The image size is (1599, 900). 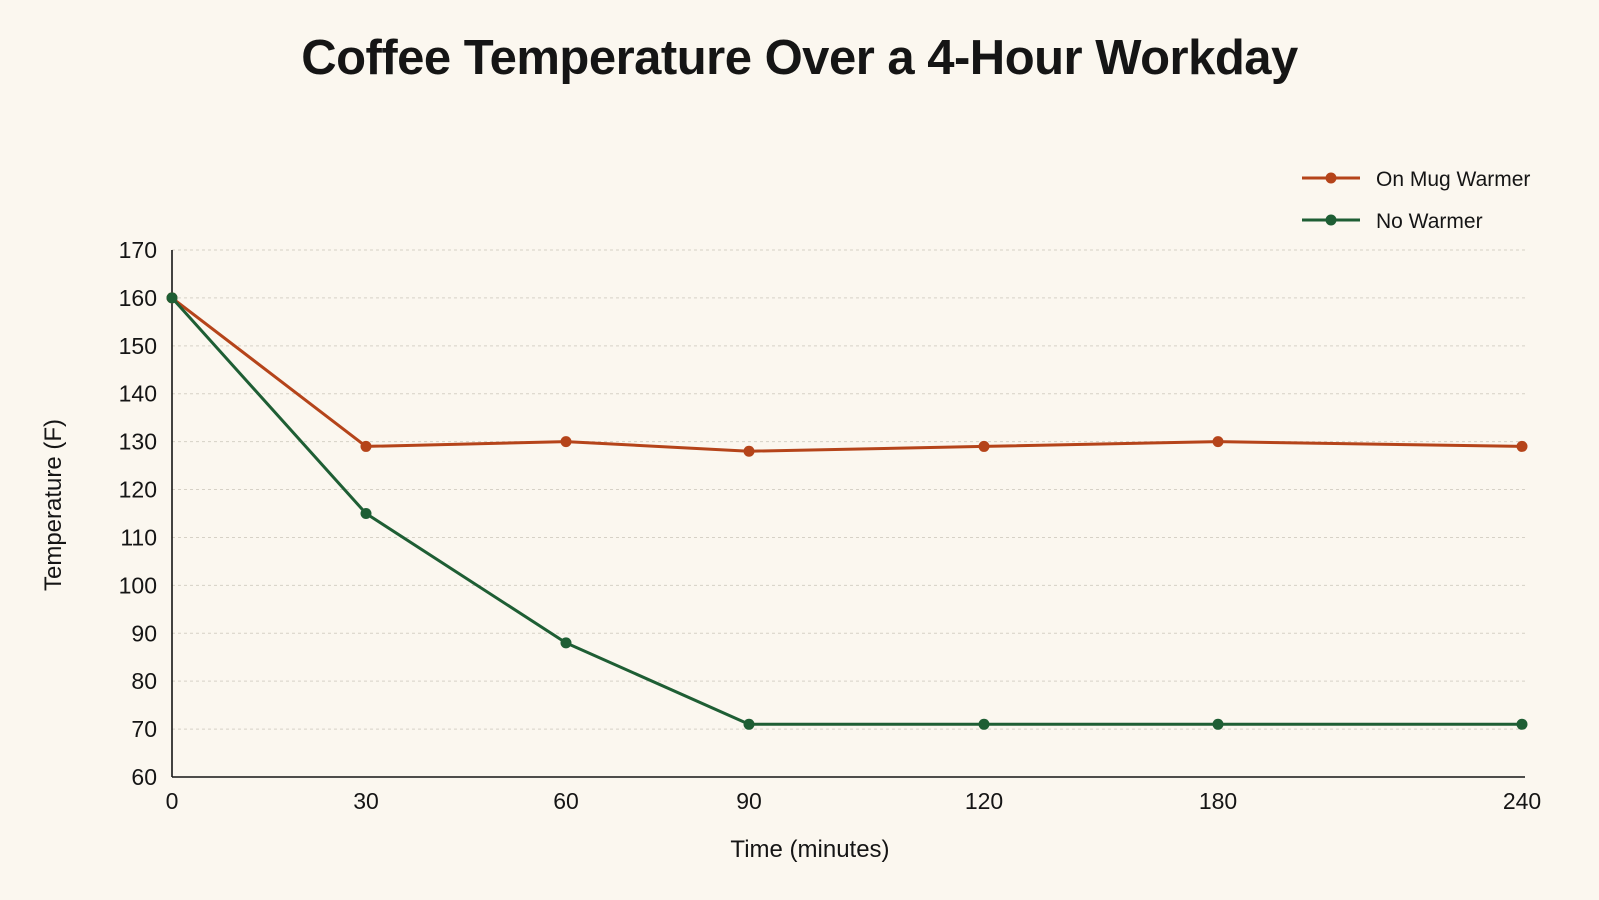 What do you see at coordinates (144, 633) in the screenshot?
I see `y-tick-label: 90` at bounding box center [144, 633].